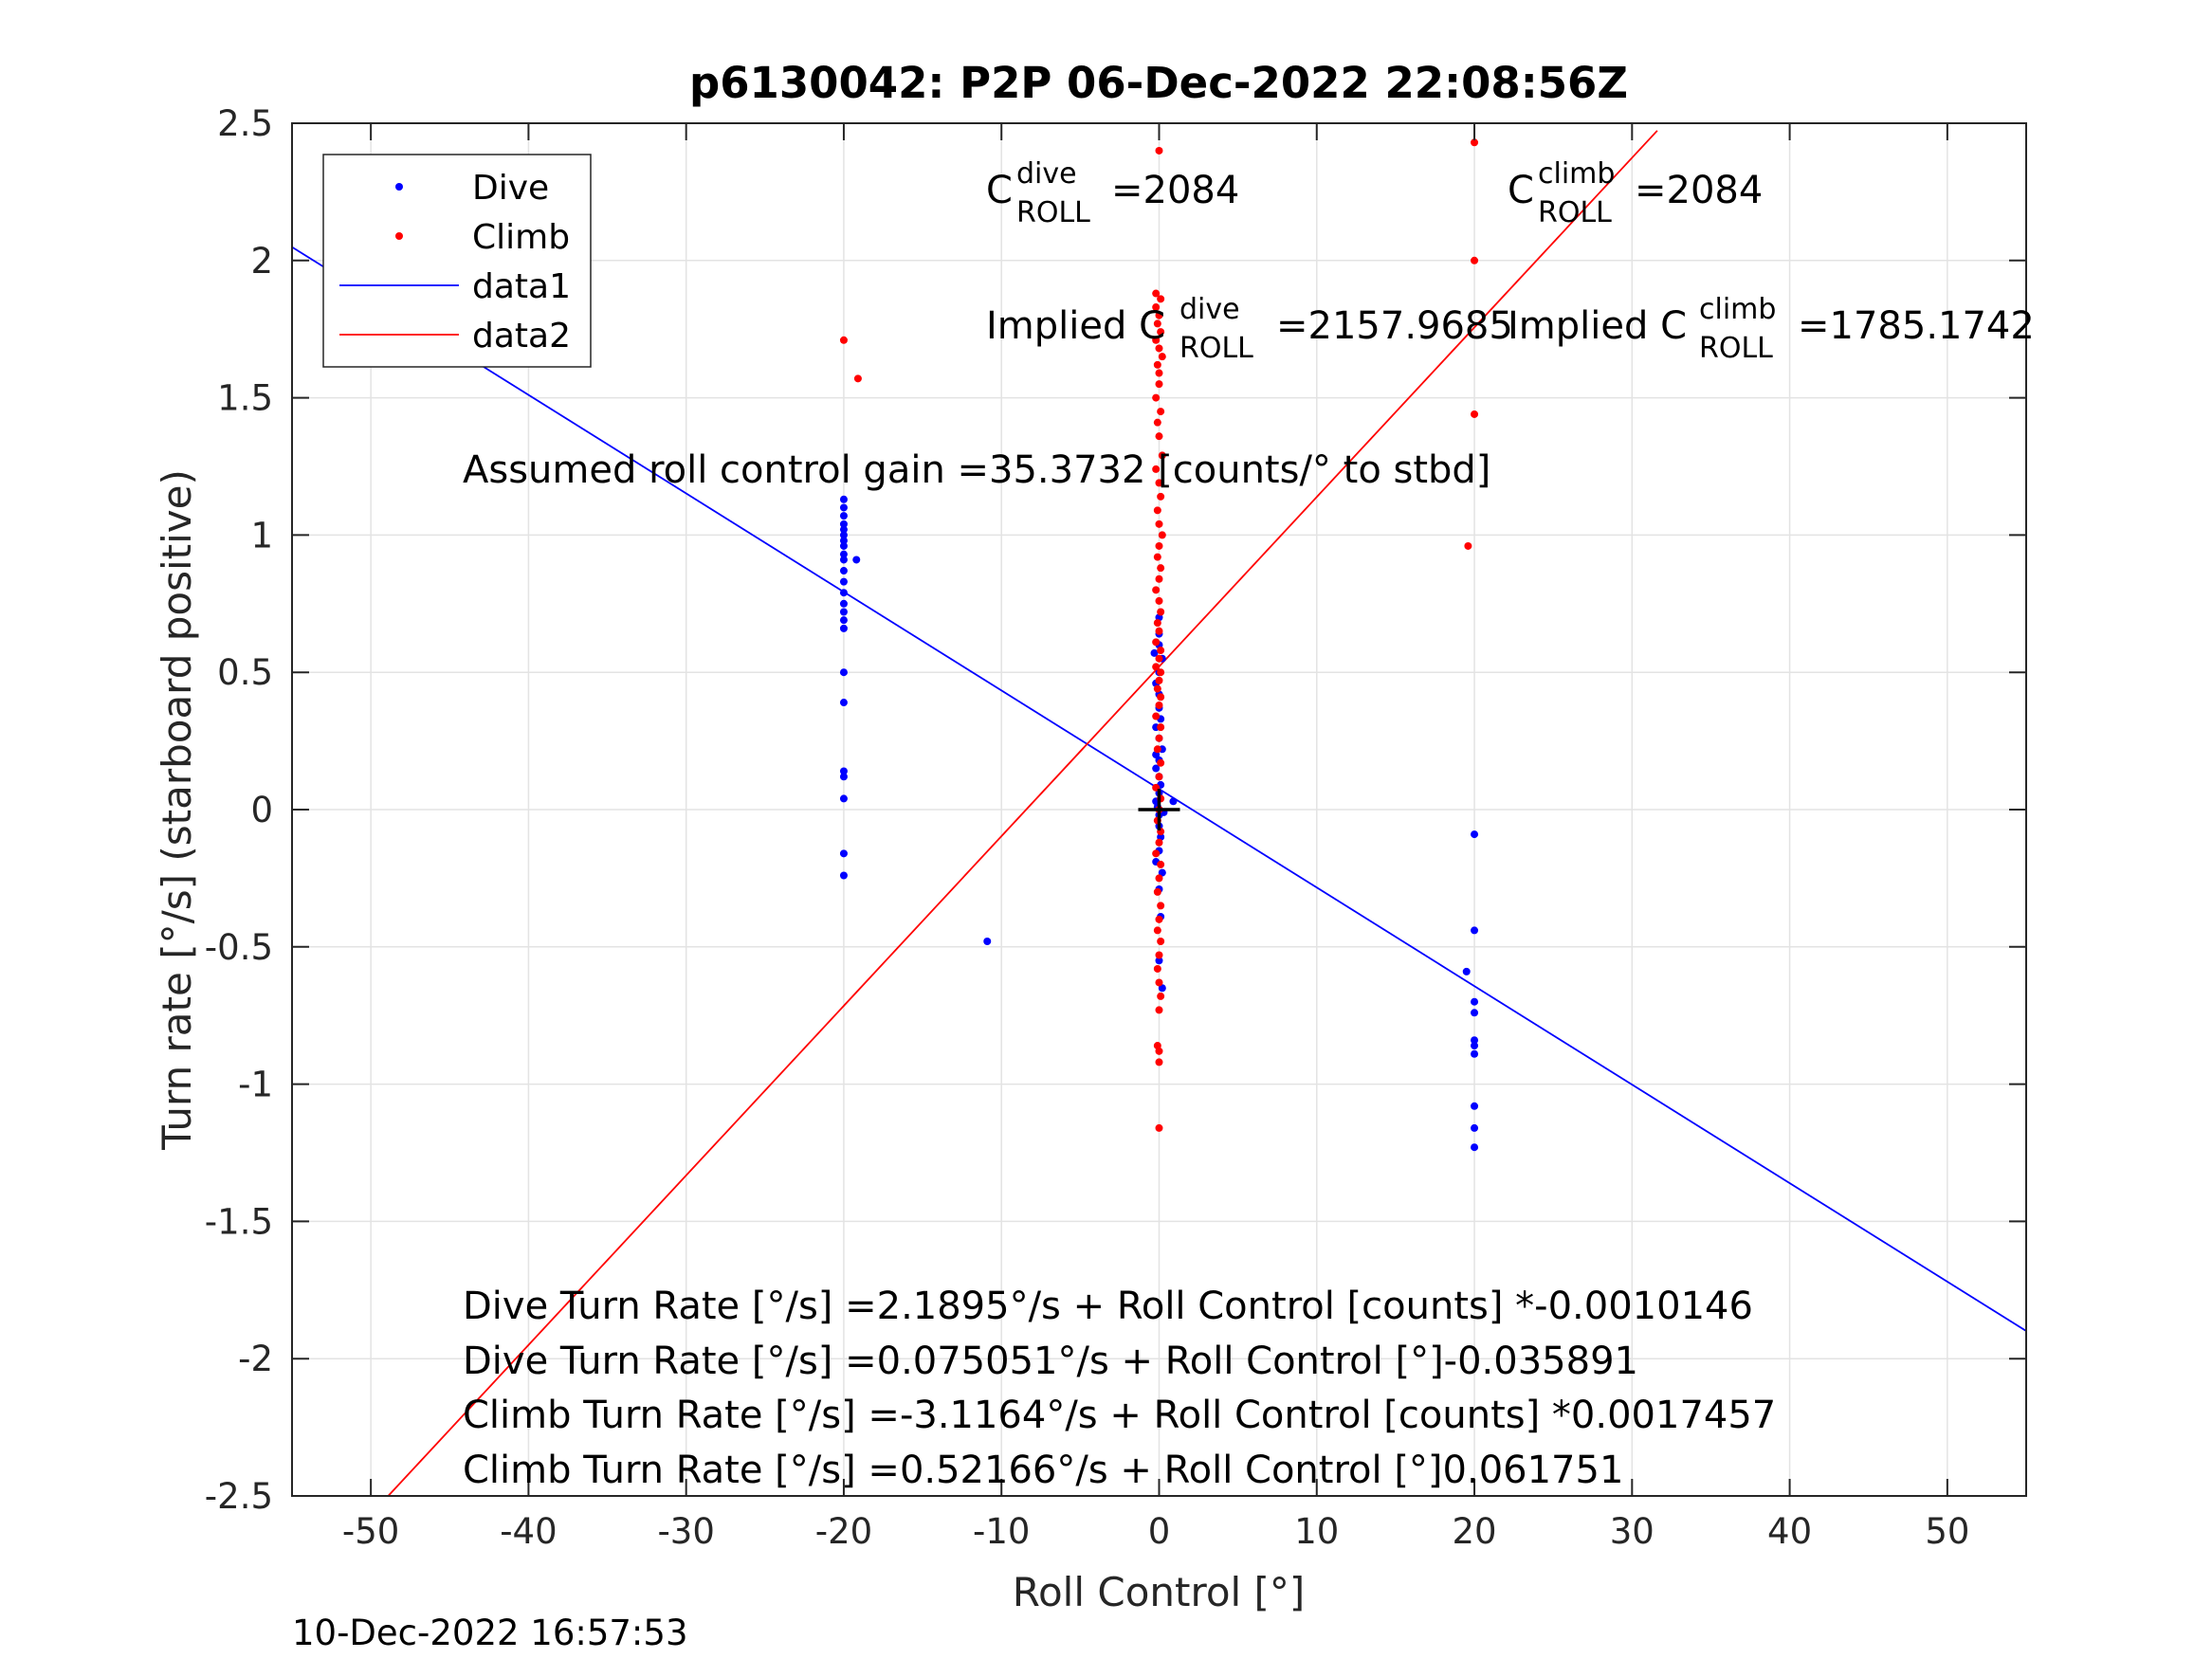 This screenshot has width=2212, height=1659. I want to click on x-tick-label: 40, so click(1789, 1531).